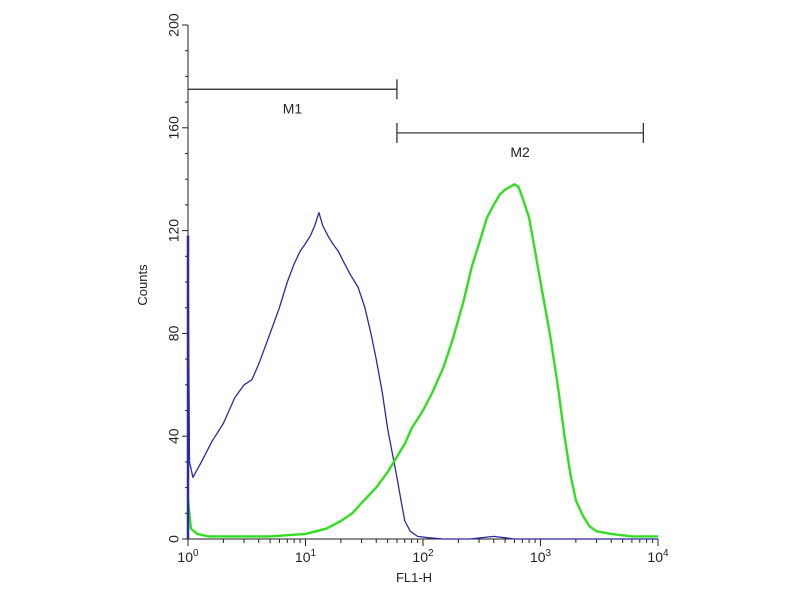  What do you see at coordinates (174, 128) in the screenshot?
I see `y-tick-label: 160` at bounding box center [174, 128].